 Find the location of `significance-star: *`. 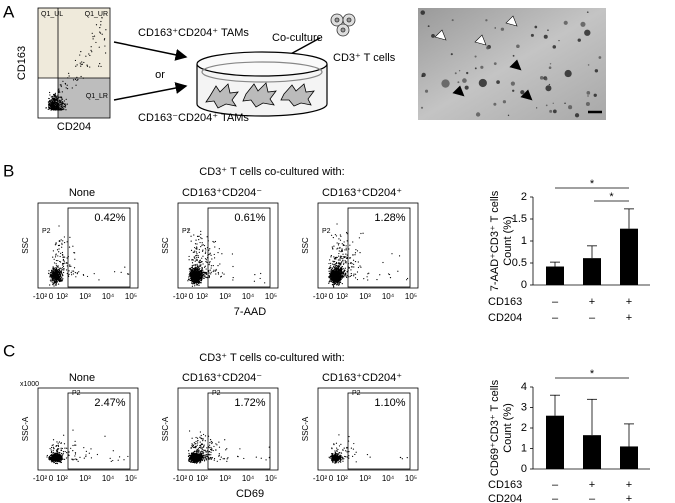

significance-star: * is located at coordinates (592, 184).